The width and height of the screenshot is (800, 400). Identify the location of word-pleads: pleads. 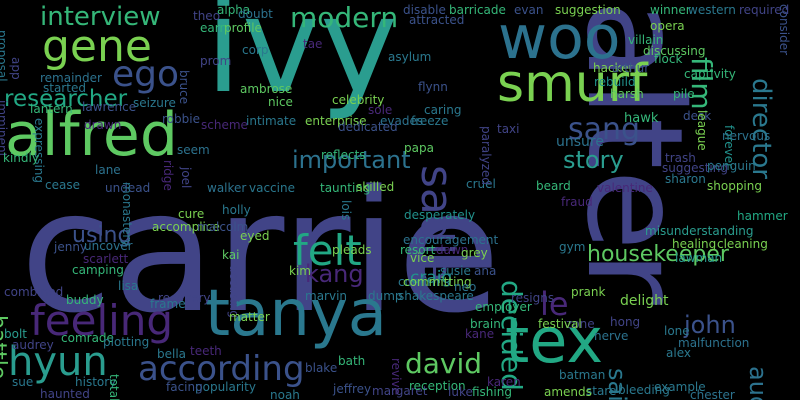
(352, 250).